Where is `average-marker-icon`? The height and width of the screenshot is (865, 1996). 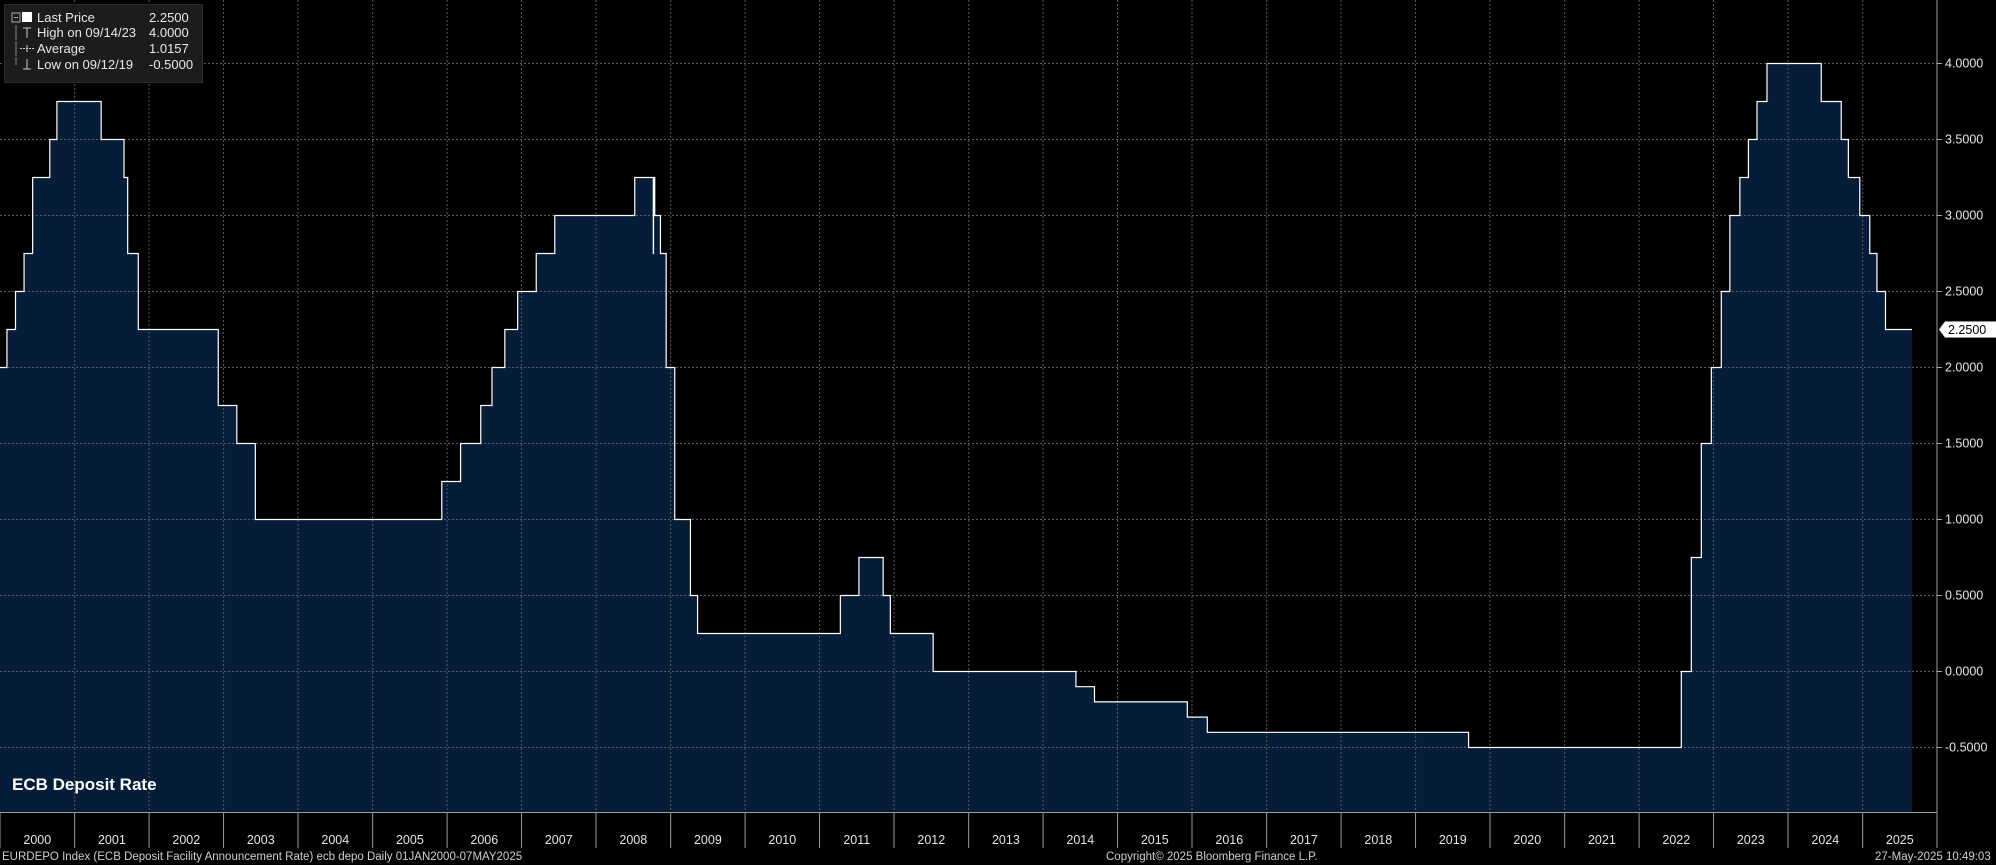
average-marker-icon is located at coordinates (24, 48).